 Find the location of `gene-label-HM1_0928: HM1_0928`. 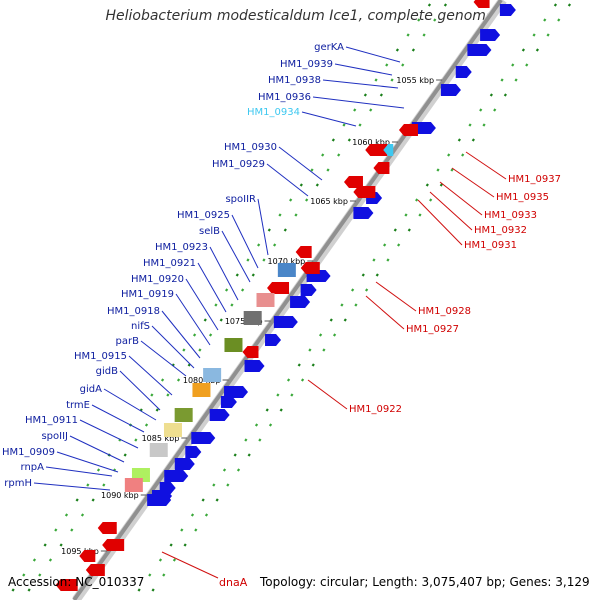

gene-label-HM1_0928: HM1_0928 is located at coordinates (444, 311).